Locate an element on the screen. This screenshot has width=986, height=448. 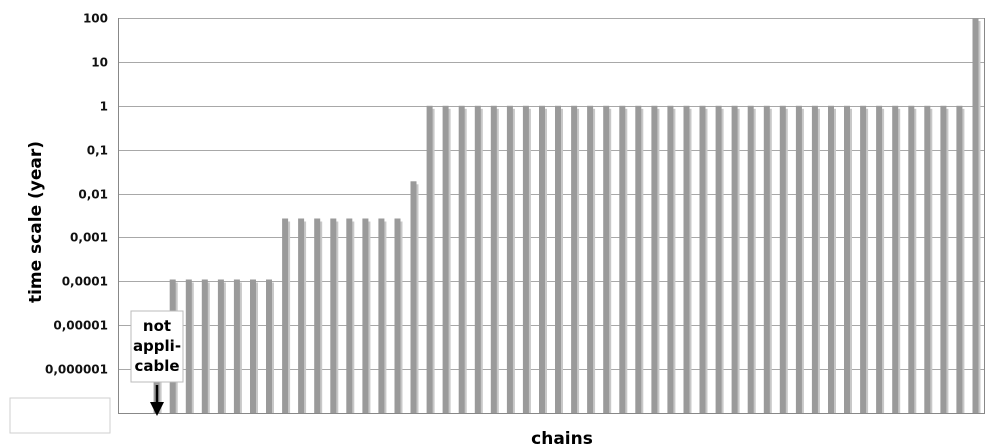
y-tick-label: 0,01 is located at coordinates (93, 195).